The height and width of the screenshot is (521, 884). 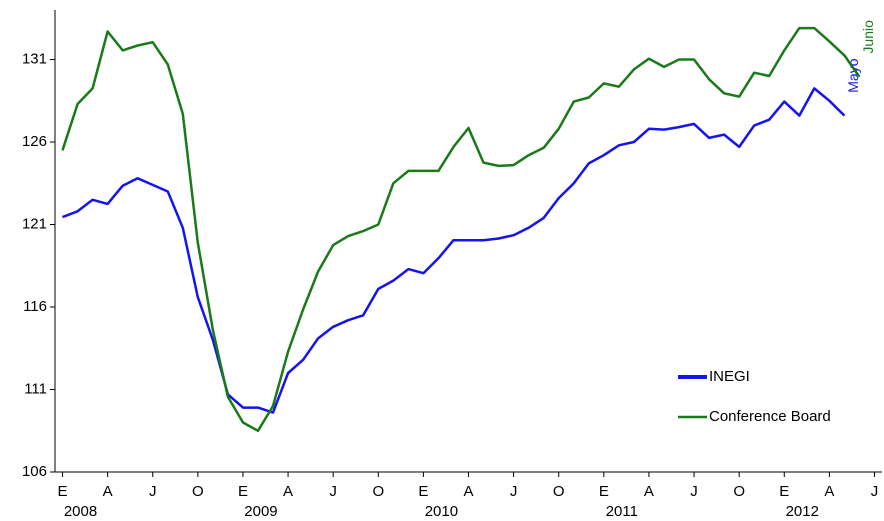 What do you see at coordinates (34, 58) in the screenshot?
I see `y-tick-label: 131` at bounding box center [34, 58].